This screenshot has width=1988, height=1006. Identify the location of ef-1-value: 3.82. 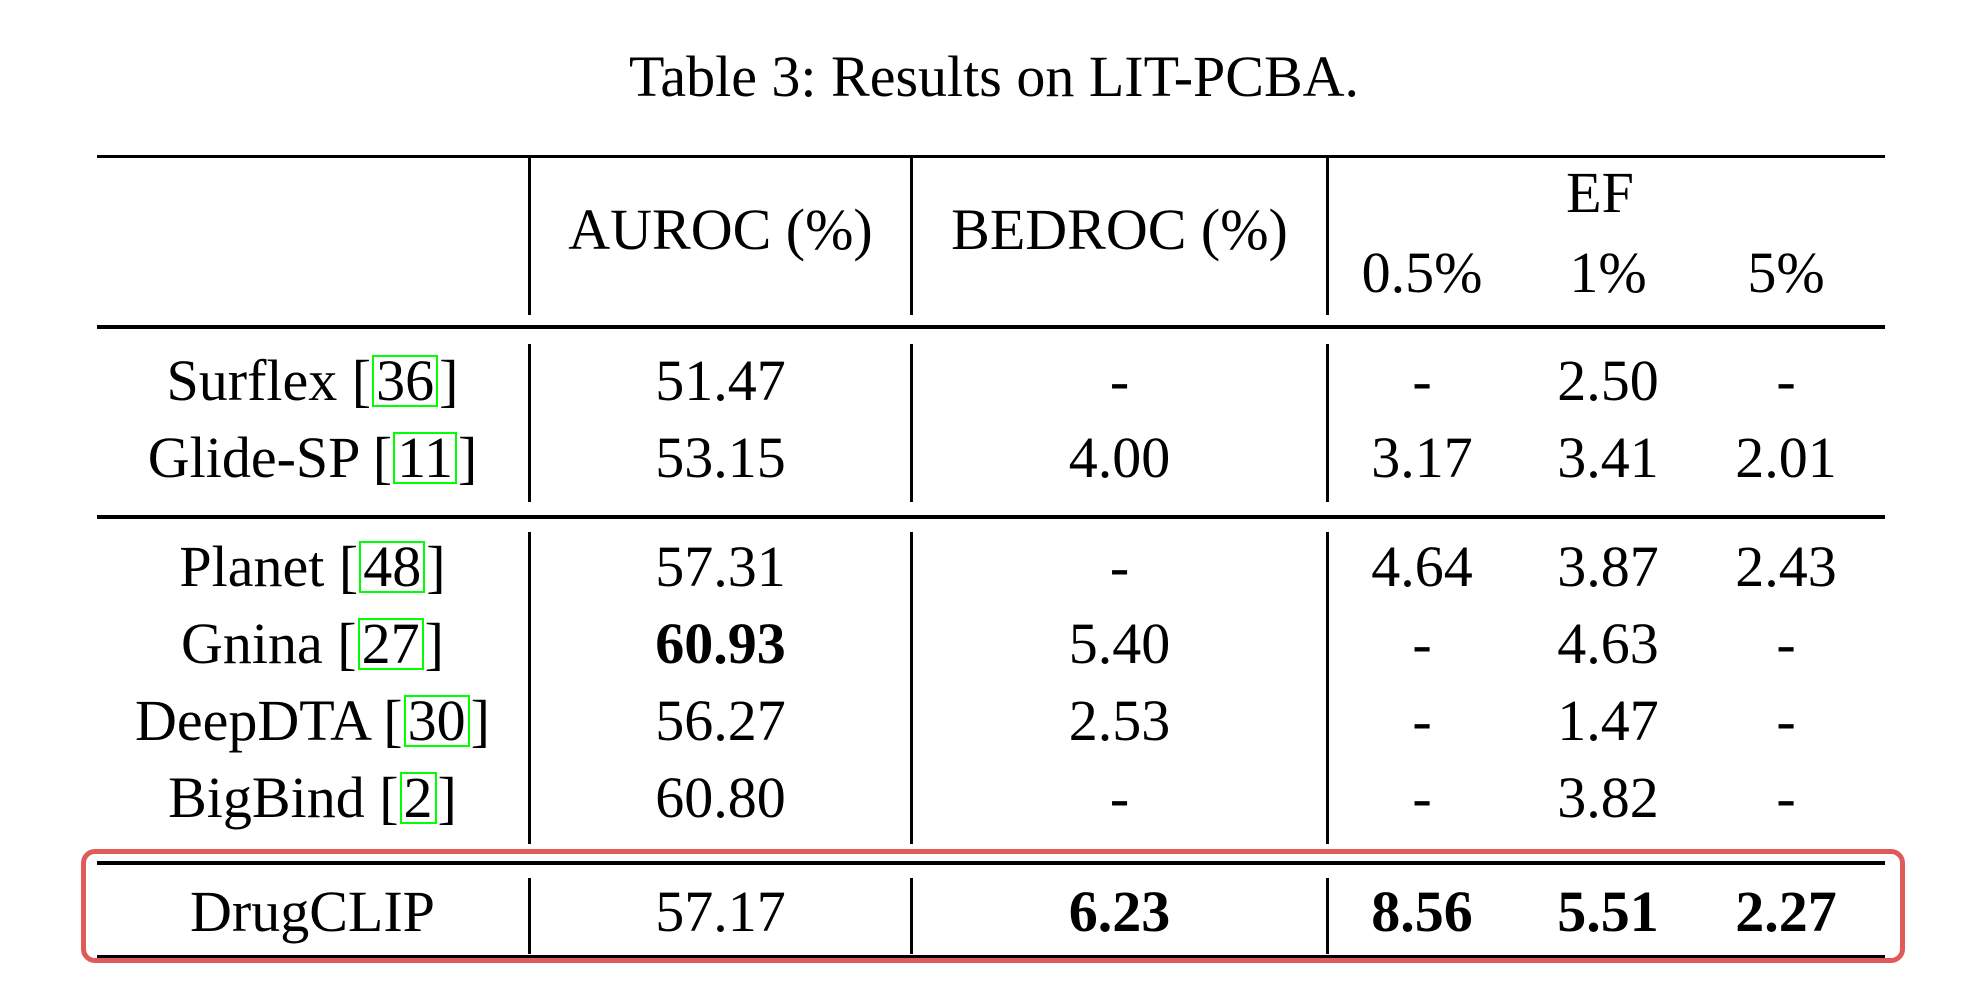
(1608, 797).